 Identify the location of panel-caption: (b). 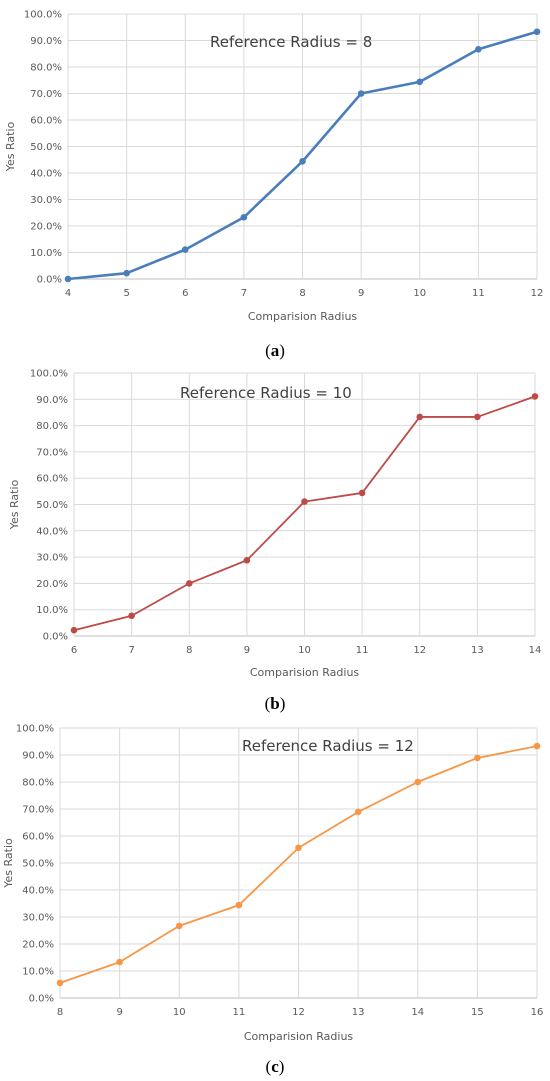
(275, 703).